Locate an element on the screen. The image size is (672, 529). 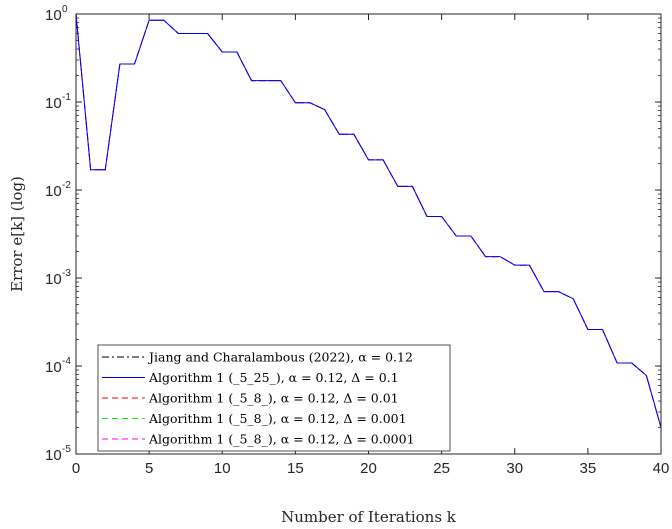
legend-entry: Jiang and Charalambous (2022), α = 0.12 is located at coordinates (257, 357).